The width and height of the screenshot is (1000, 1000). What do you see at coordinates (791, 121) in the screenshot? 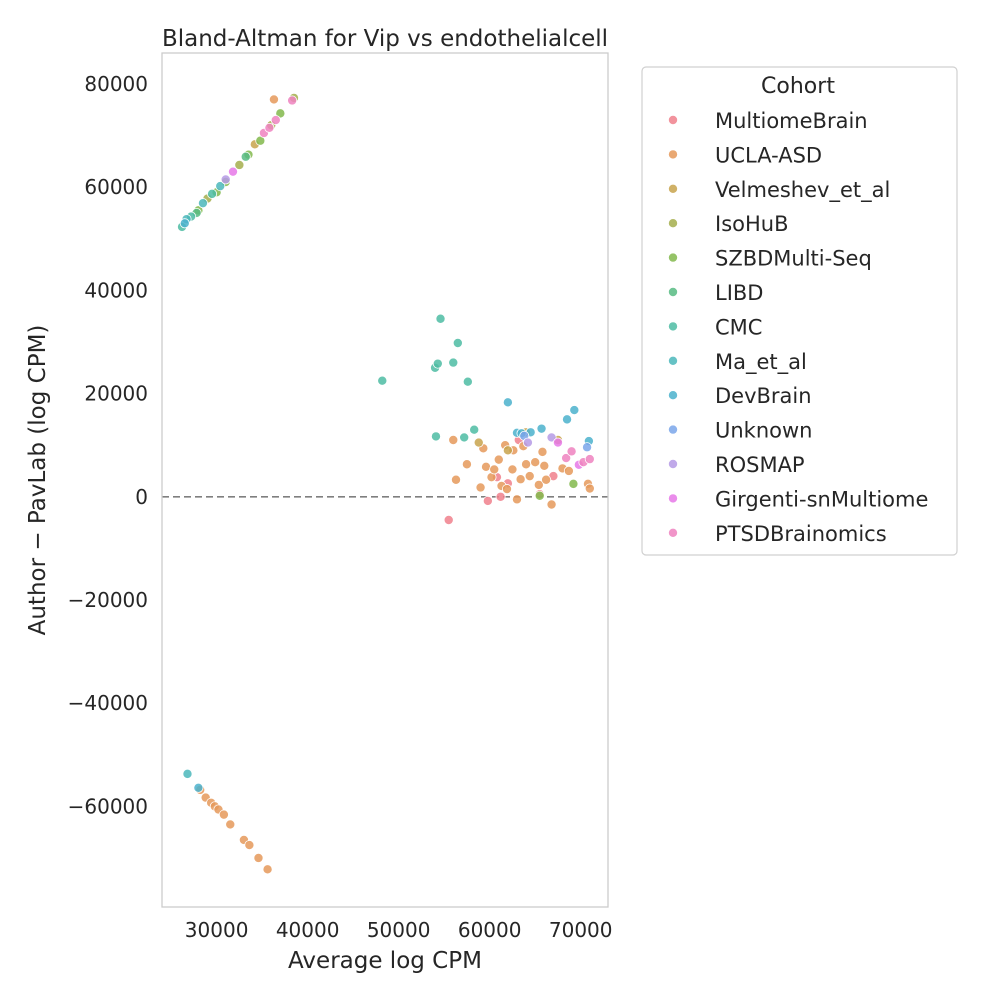
I see `legend-label: MultiomeBrain` at bounding box center [791, 121].